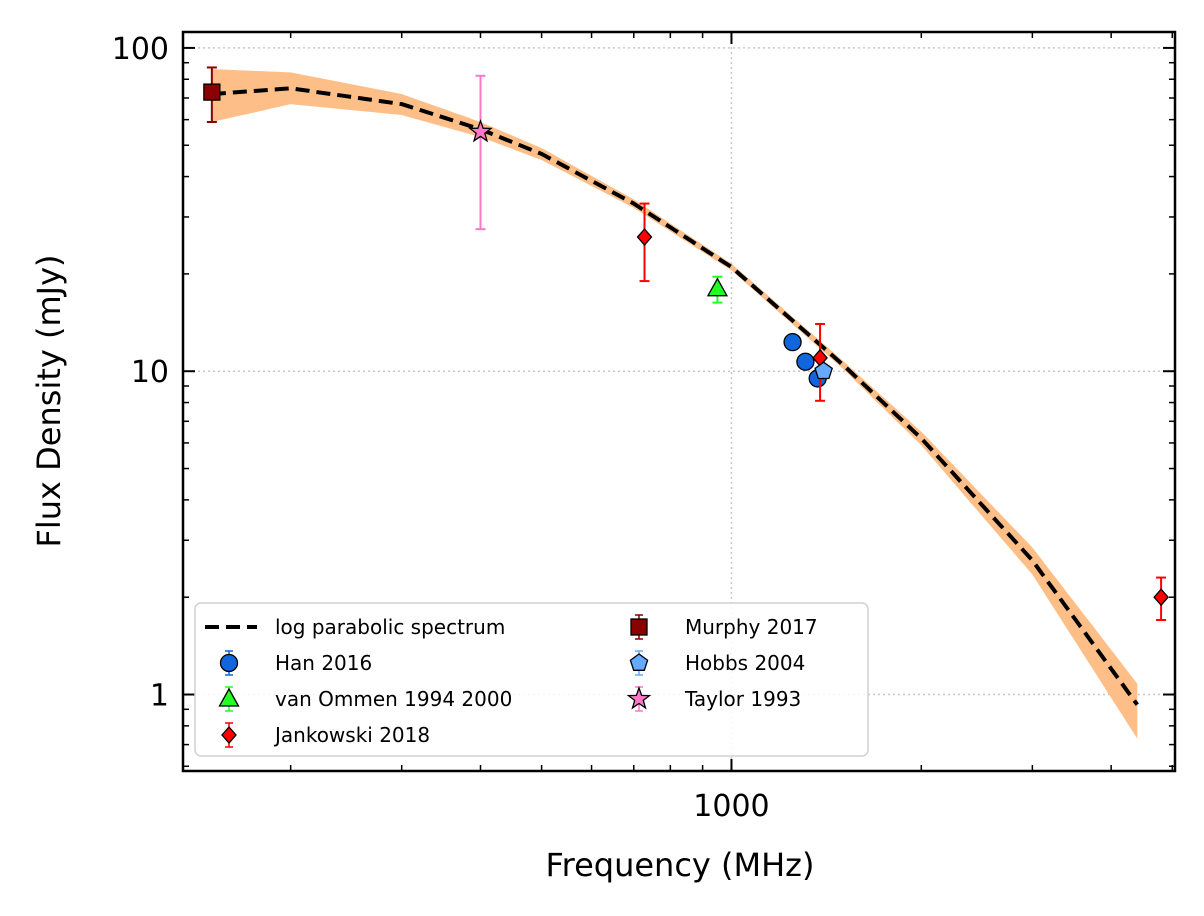 The image size is (1204, 916). I want to click on legend-entry-label: van Ommen 1994 2000, so click(393, 699).